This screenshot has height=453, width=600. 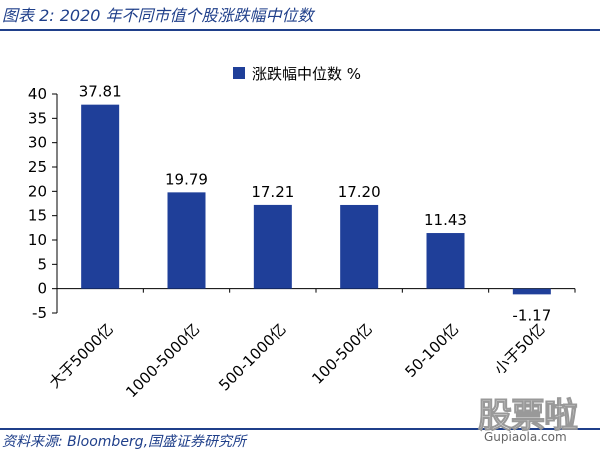 I want to click on legend-swatch, so click(x=239, y=73).